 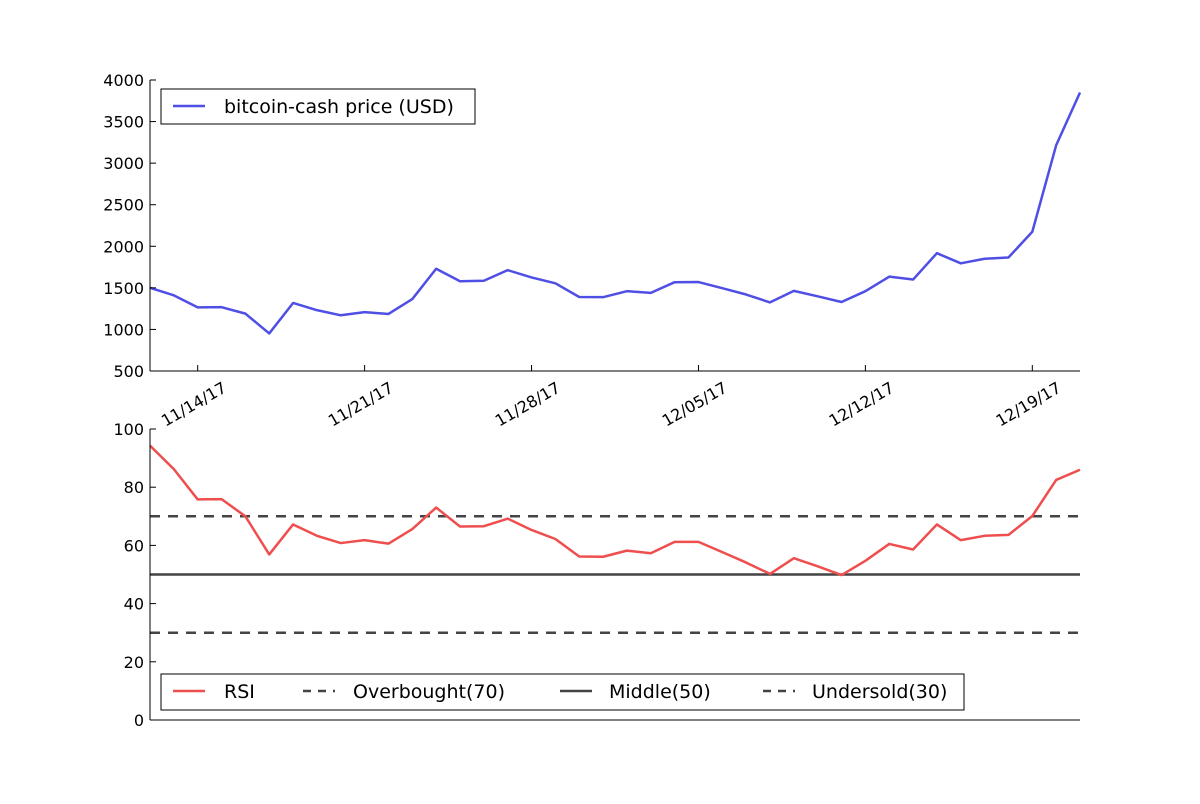 What do you see at coordinates (128, 371) in the screenshot?
I see `price-ytick-label: 500` at bounding box center [128, 371].